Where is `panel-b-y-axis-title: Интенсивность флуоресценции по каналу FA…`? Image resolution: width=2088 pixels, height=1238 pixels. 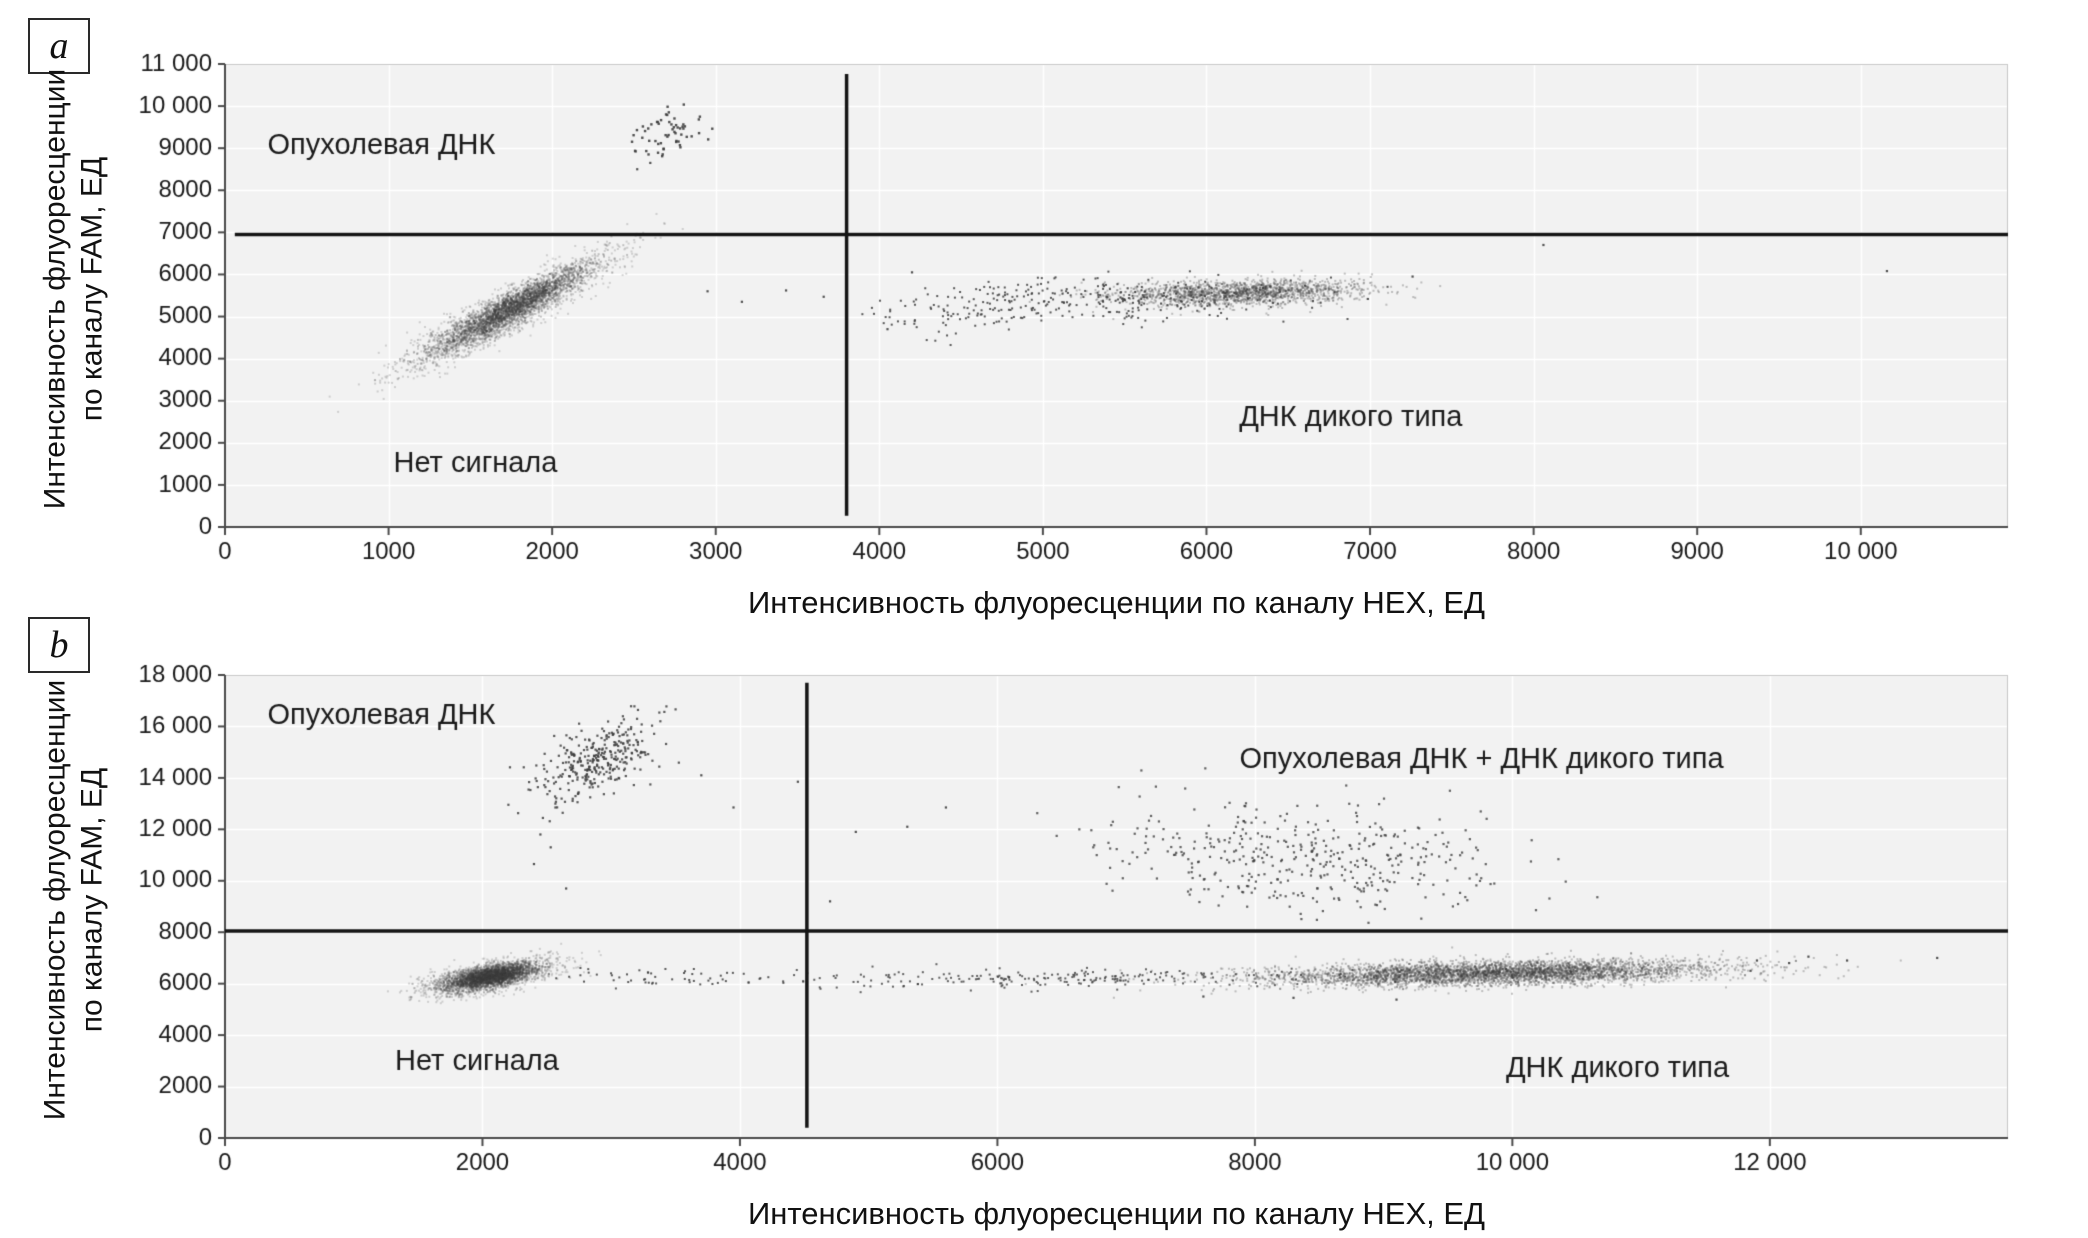
panel-b-y-axis-title: Интенсивность флуоресценции по каналу FA… is located at coordinates (74, 923).